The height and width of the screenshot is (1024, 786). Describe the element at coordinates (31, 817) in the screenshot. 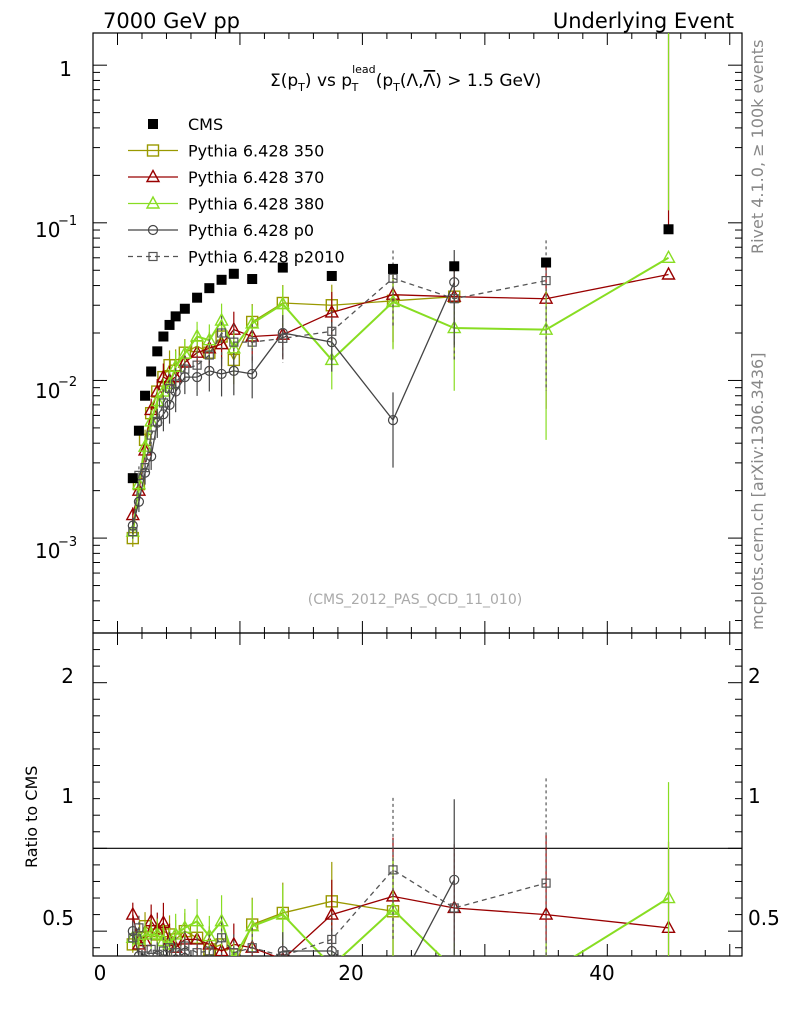

I see `ratio-ylabel: Ratio to CMS` at that location.